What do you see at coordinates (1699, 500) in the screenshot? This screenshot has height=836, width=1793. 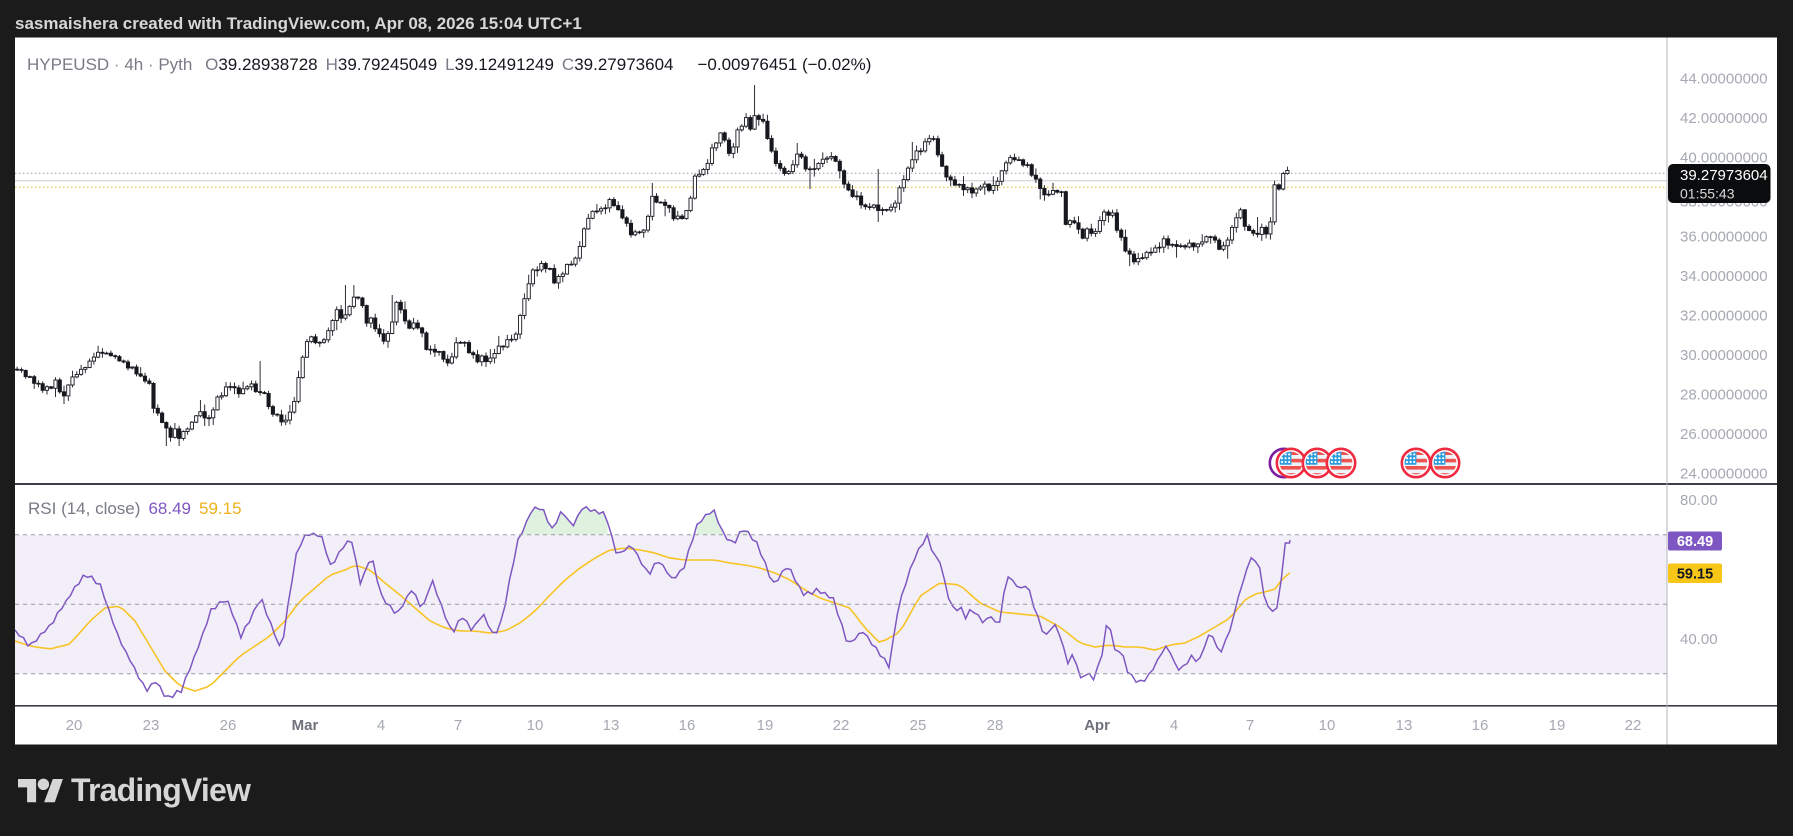 I see `svg-text: 80.00` at bounding box center [1699, 500].